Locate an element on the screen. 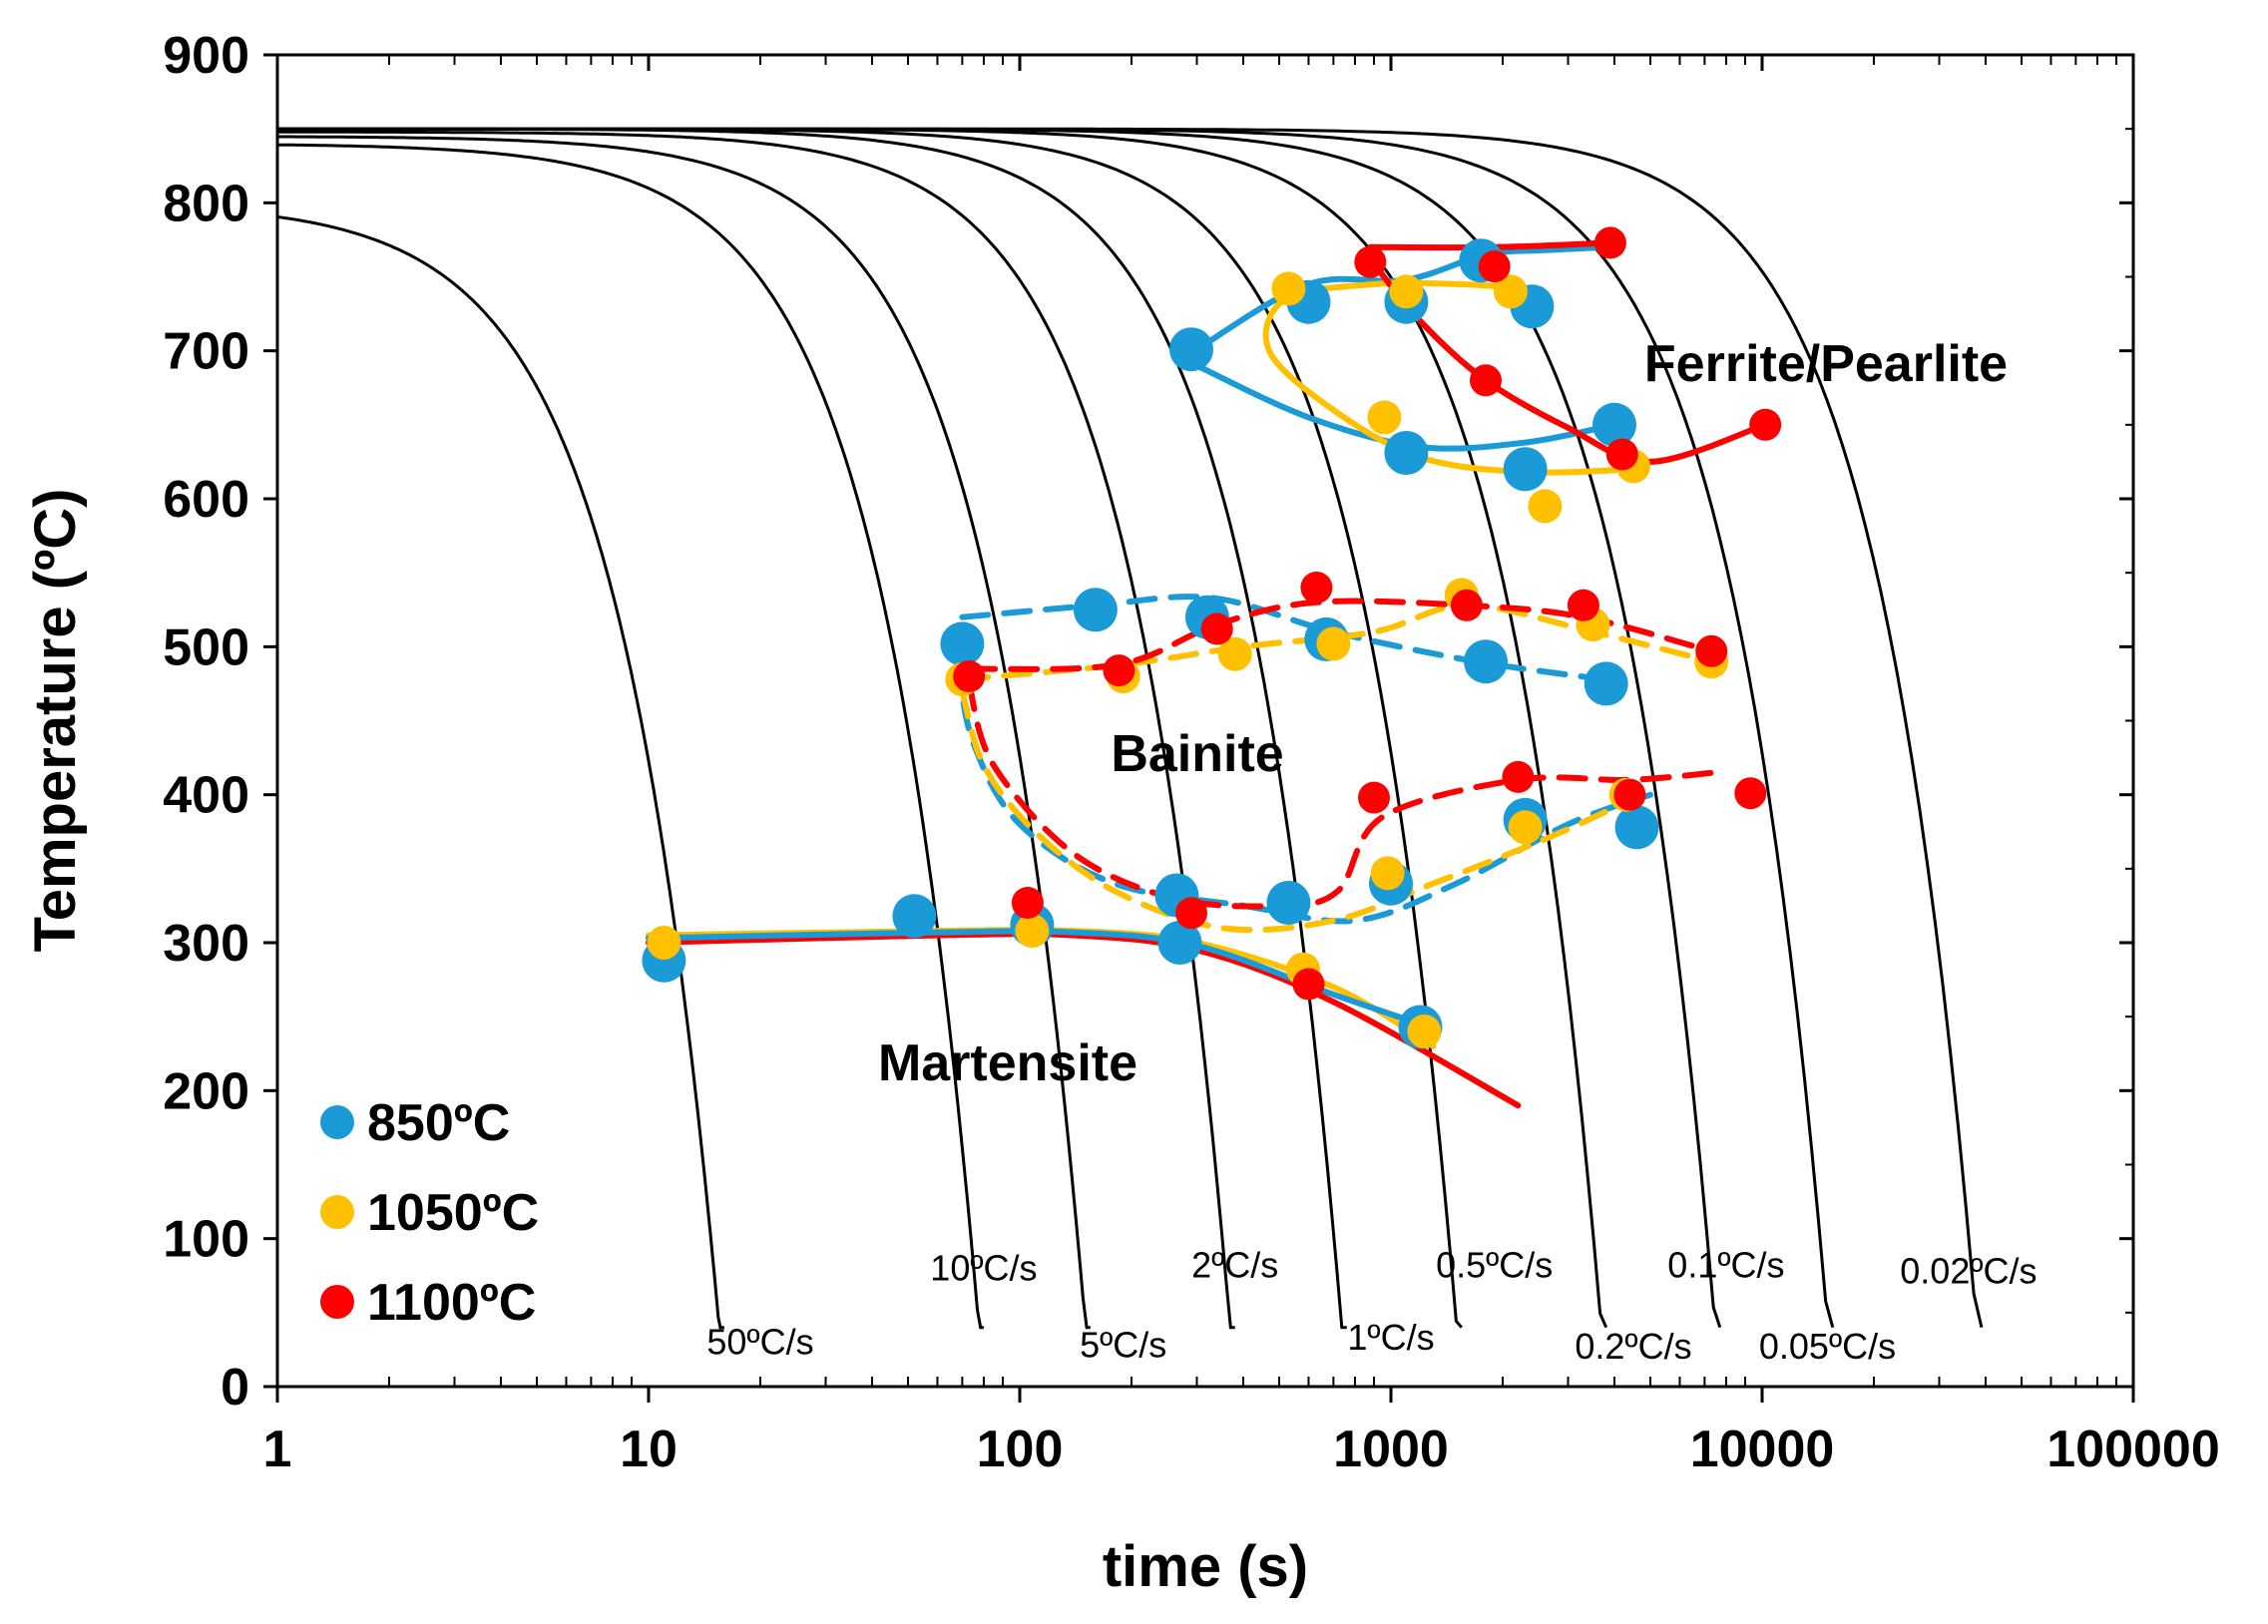  region-label-martensite: Martensite is located at coordinates (1007, 1063).